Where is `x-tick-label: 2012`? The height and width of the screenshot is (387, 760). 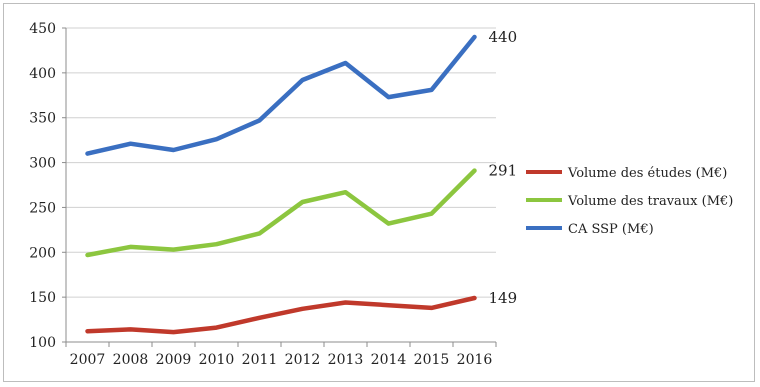 x-tick-label: 2012 is located at coordinates (303, 360).